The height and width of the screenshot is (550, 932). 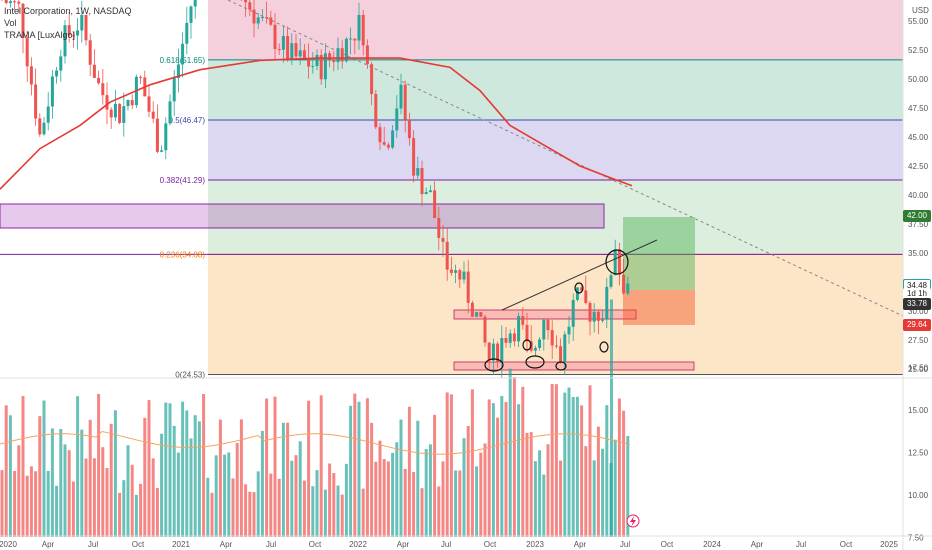 I want to click on time-axis-label: 2020, so click(x=8, y=544).